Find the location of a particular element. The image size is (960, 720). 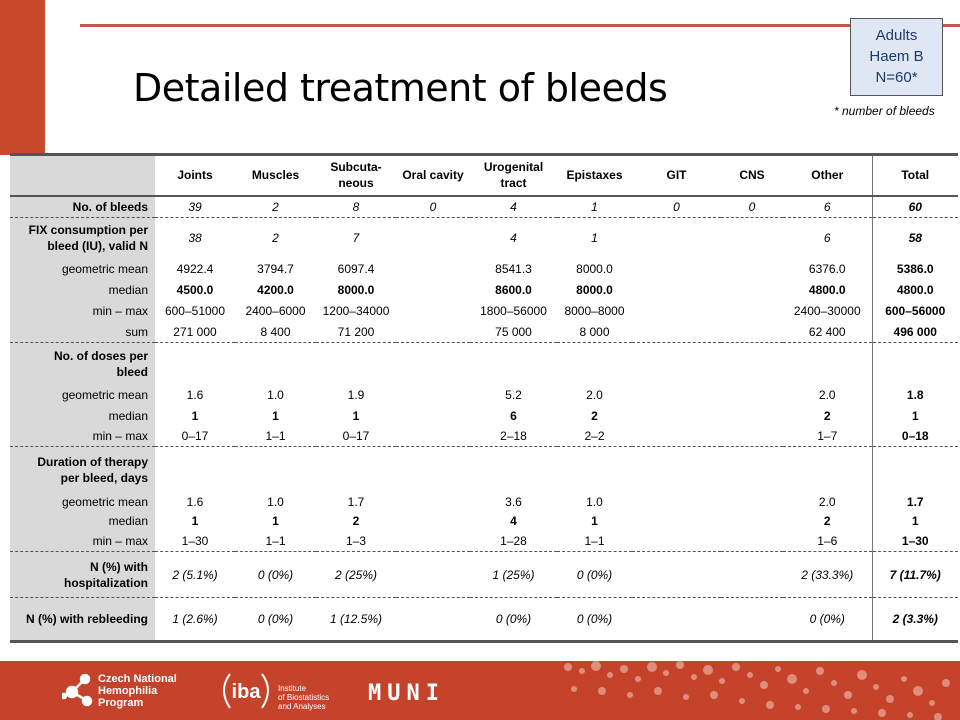

table-cell: 1800–56000 is located at coordinates (513, 311).